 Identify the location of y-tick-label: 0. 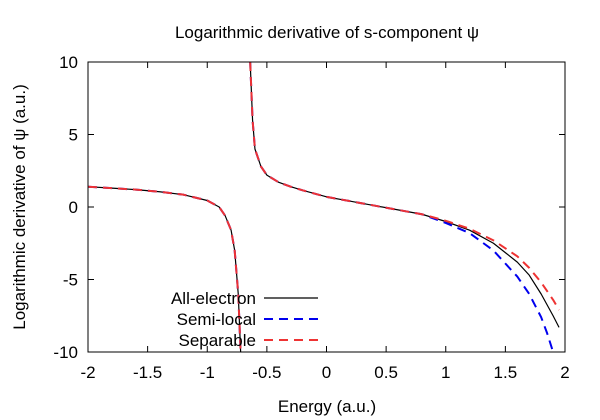
(73, 207).